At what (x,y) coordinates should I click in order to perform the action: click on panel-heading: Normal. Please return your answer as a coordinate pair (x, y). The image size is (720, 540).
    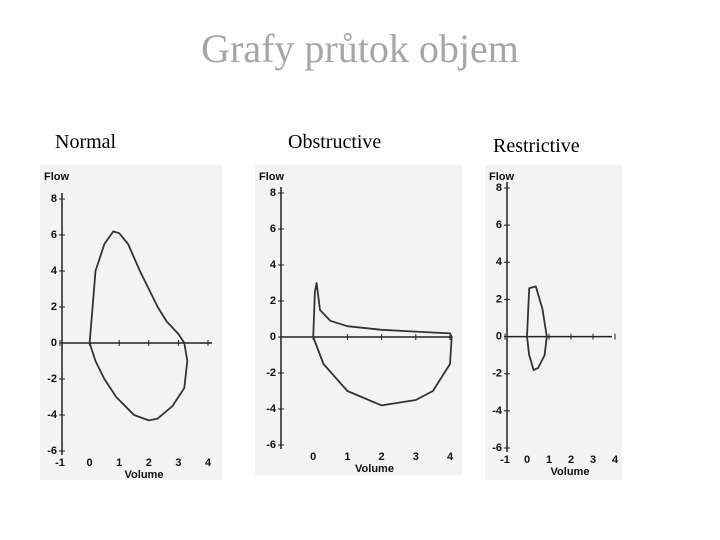
    Looking at the image, I should click on (86, 142).